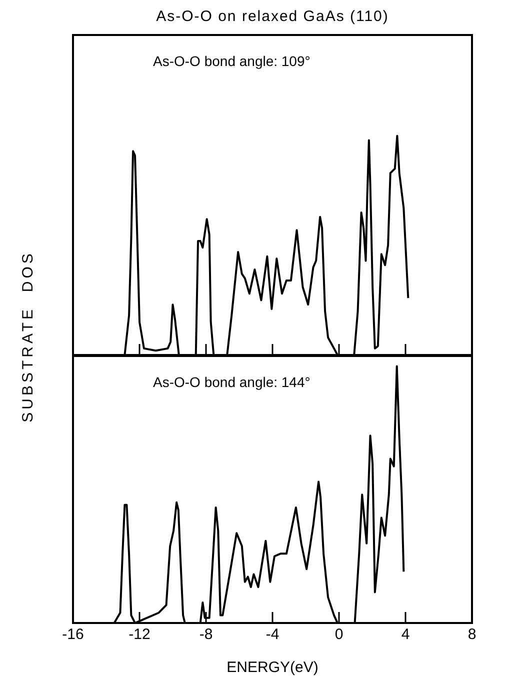  Describe the element at coordinates (28, 337) in the screenshot. I see `y-axis-title: SUBSTRATE DOS` at that location.